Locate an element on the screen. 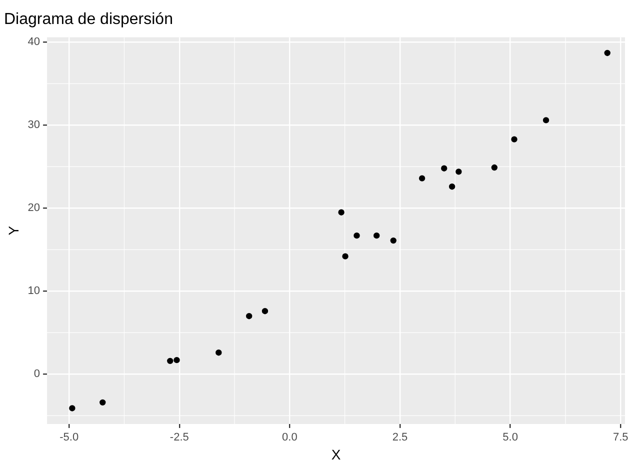  x-tick-label: -2.5 is located at coordinates (179, 438).